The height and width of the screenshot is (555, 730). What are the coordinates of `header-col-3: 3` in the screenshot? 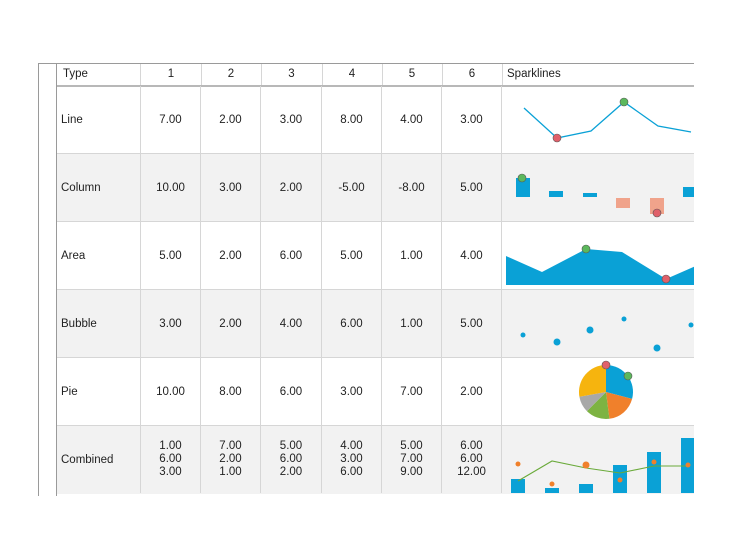 It's located at (292, 74).